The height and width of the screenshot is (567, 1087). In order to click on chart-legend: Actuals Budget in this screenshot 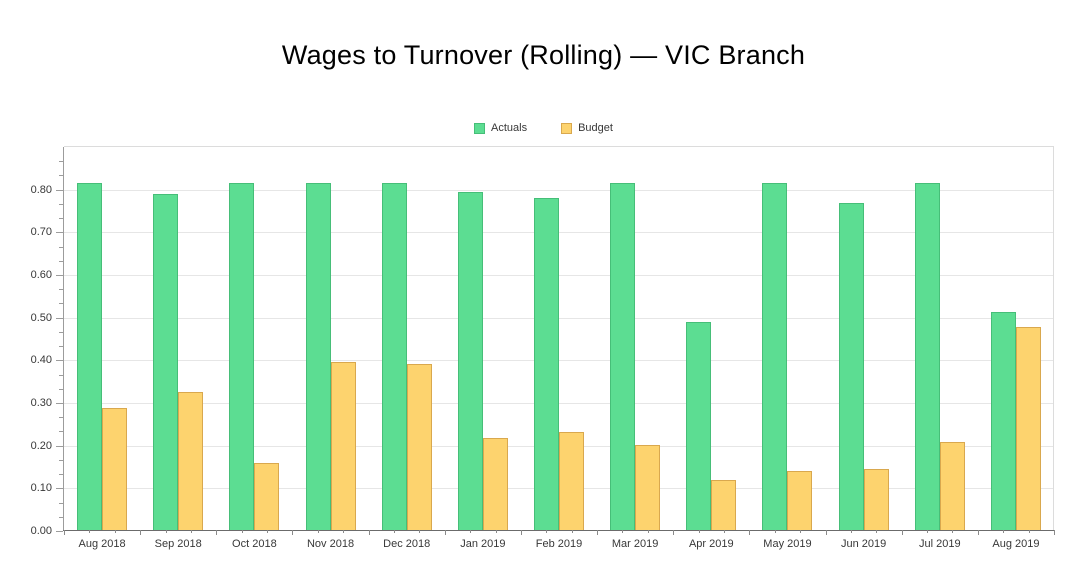, I will do `click(543, 128)`.